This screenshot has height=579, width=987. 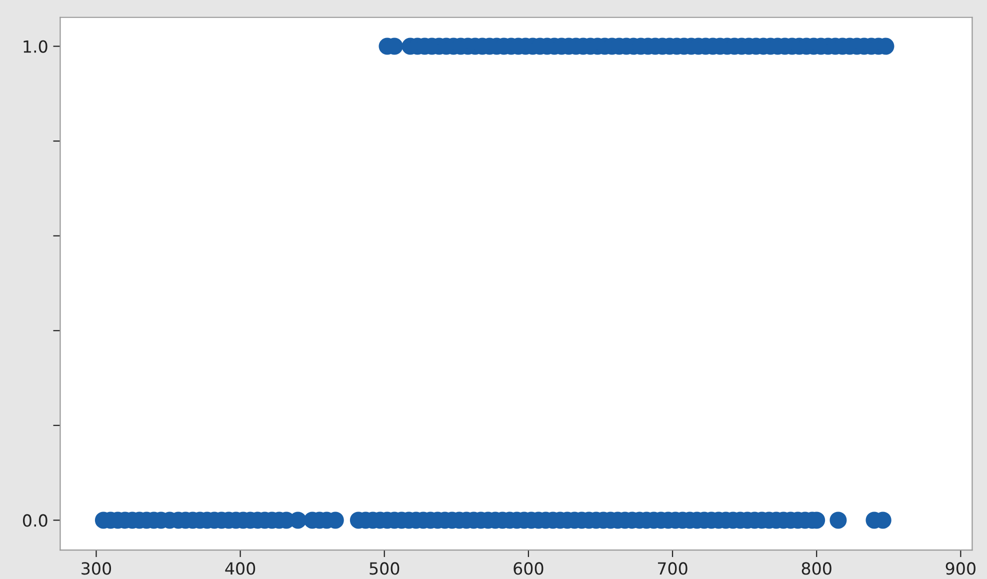 I want to click on x-tick-label: 300, so click(x=97, y=568).